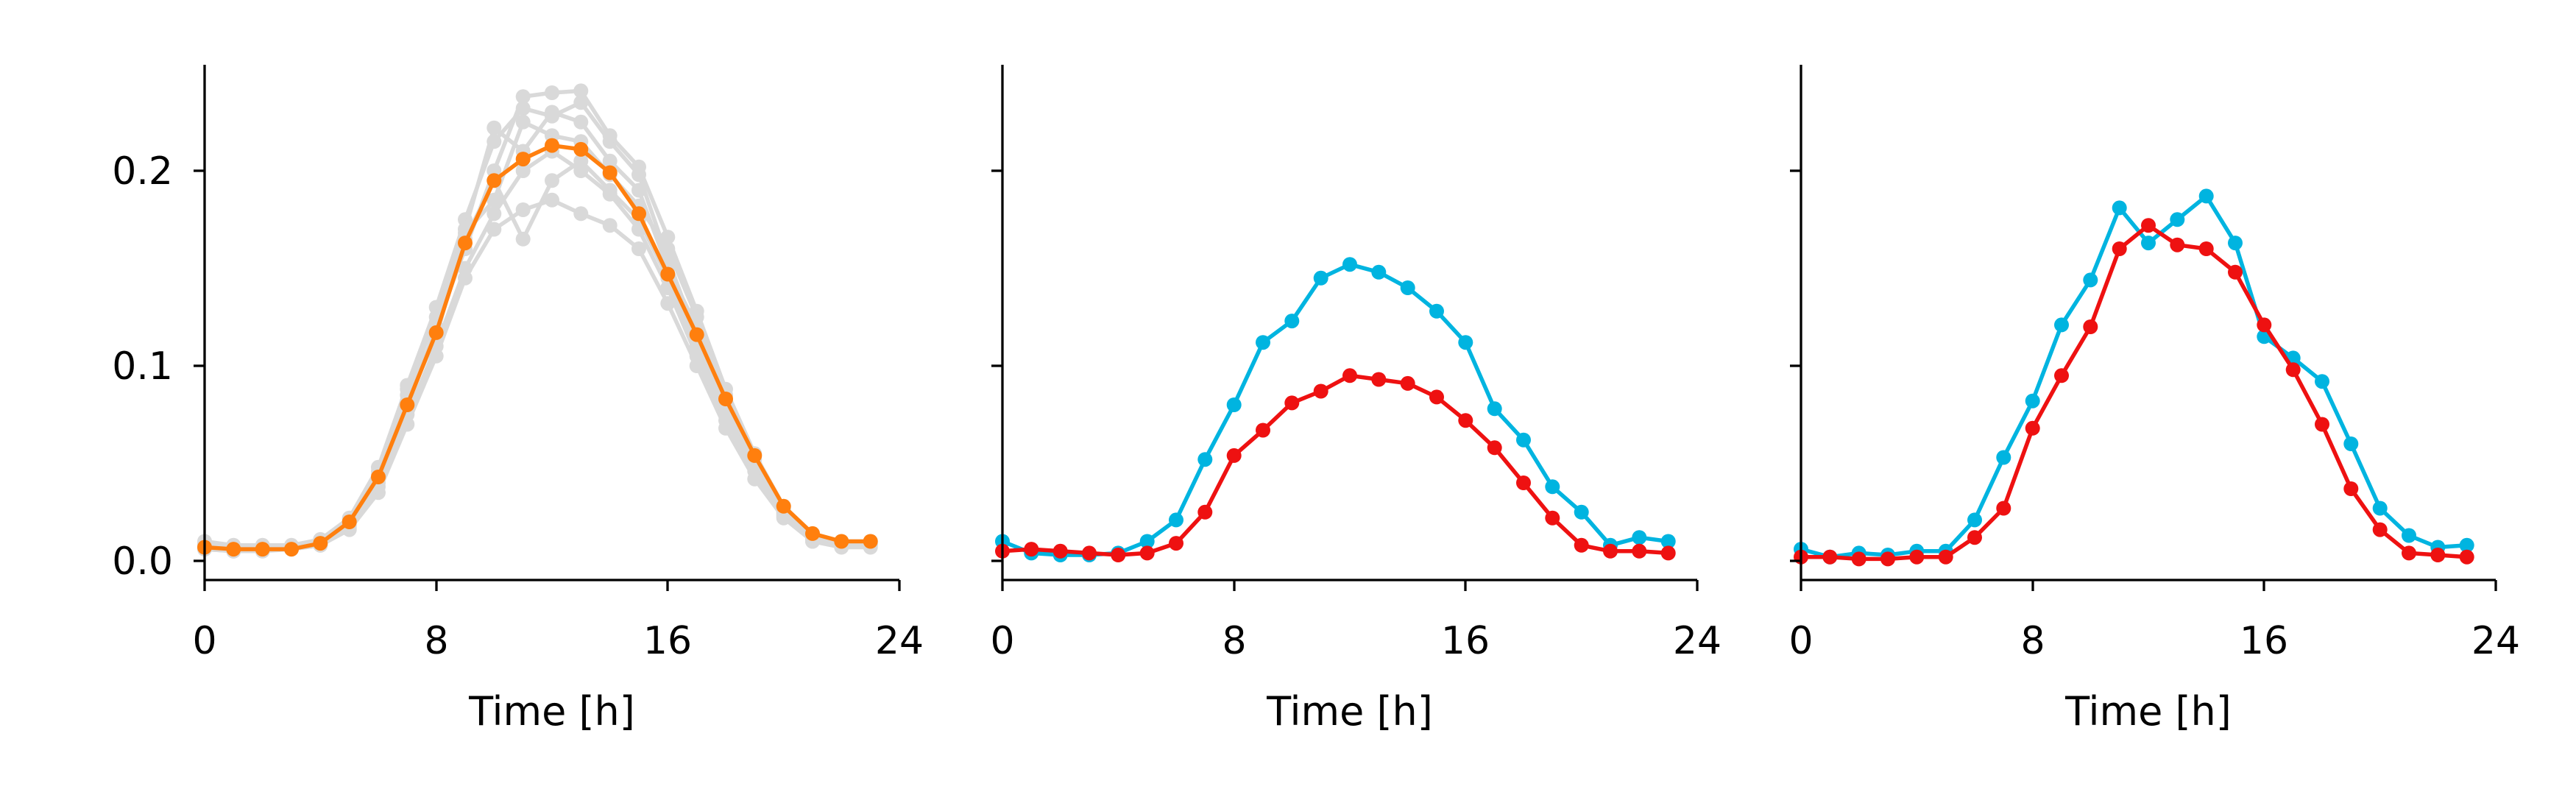 Image resolution: width=2576 pixels, height=792 pixels. Describe the element at coordinates (142, 562) in the screenshot. I see `y-tick-label-0.0: 0.0` at that location.